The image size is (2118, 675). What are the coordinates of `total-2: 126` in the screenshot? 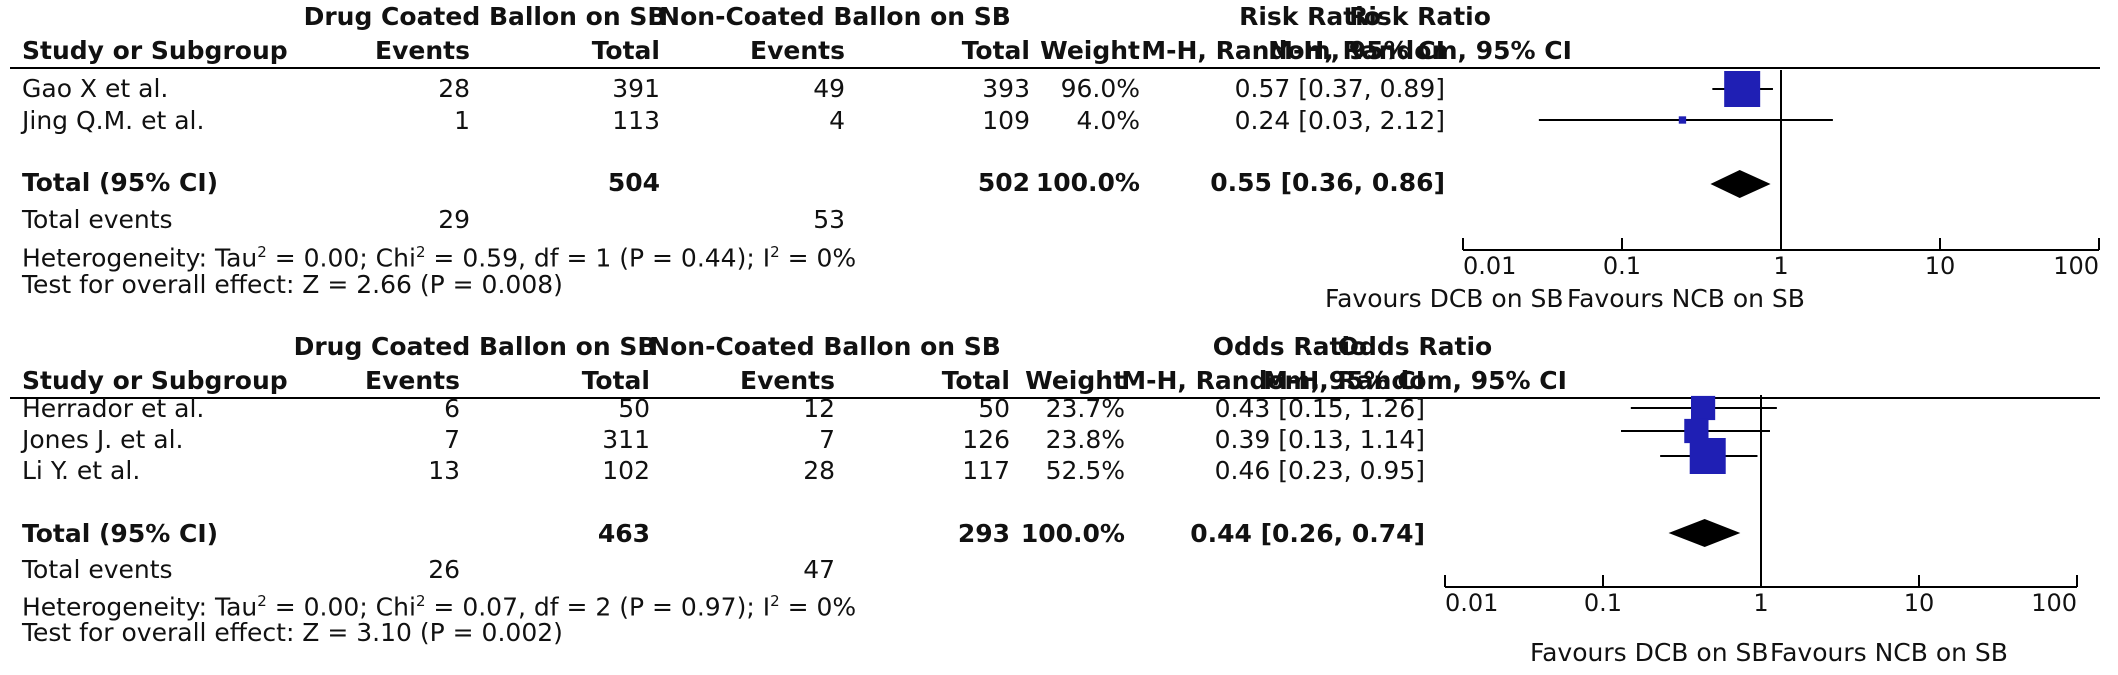 It's located at (986, 439).